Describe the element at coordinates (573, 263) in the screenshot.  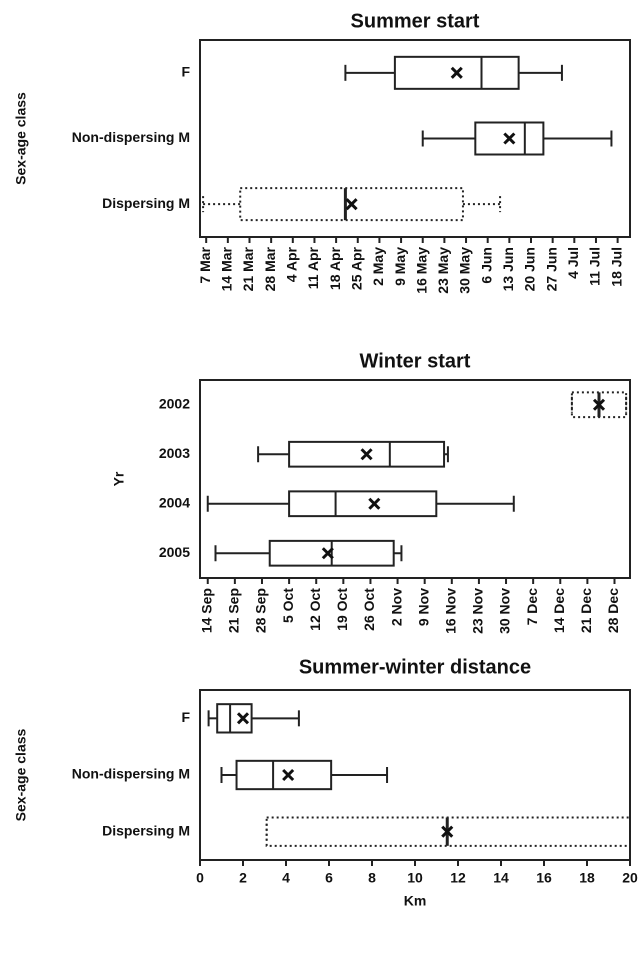
I see `x-tick-label: 4 Jul` at that location.